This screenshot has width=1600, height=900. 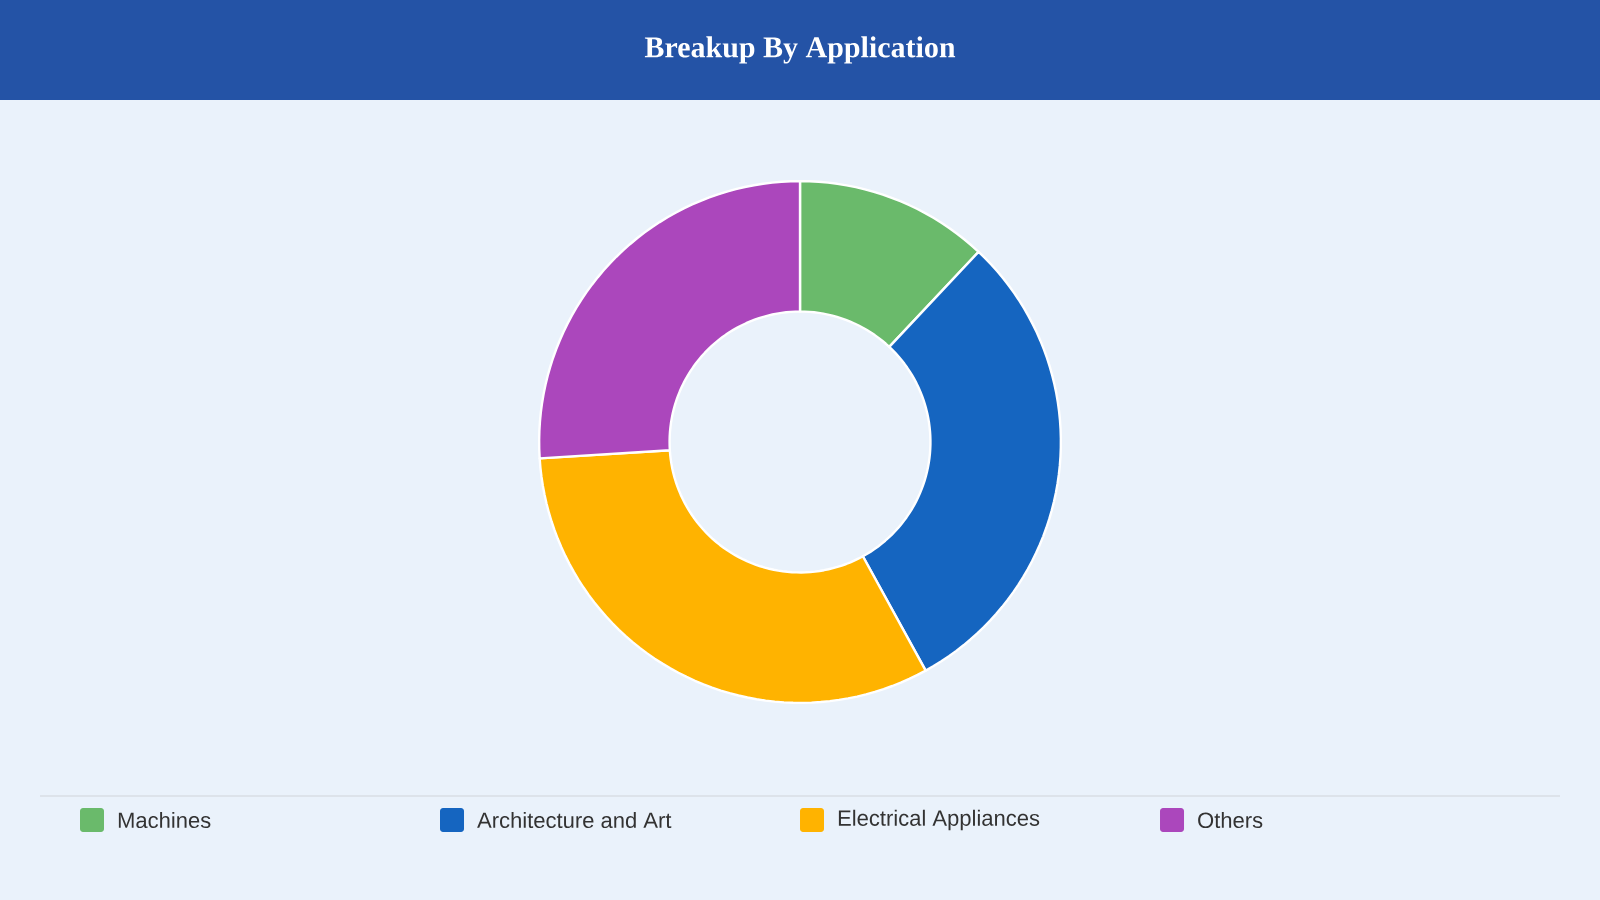 What do you see at coordinates (800, 50) in the screenshot?
I see `chart-title: Breakup By Application` at bounding box center [800, 50].